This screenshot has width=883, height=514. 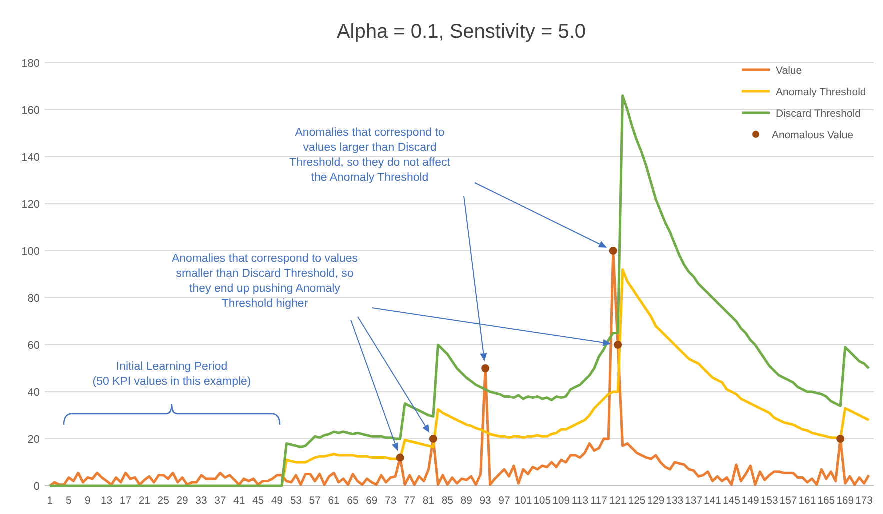 I want to click on x-tick-label: 49, so click(x=277, y=501).